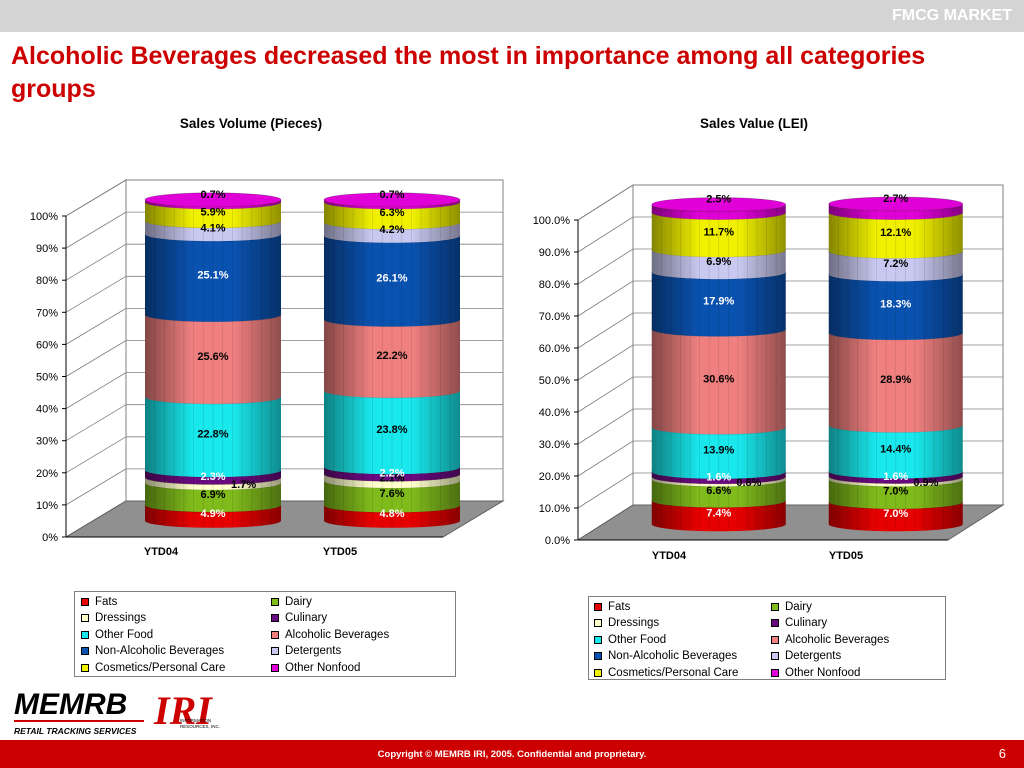 The image size is (1024, 768). What do you see at coordinates (391, 474) in the screenshot?
I see `data-label: 2.2%` at bounding box center [391, 474].